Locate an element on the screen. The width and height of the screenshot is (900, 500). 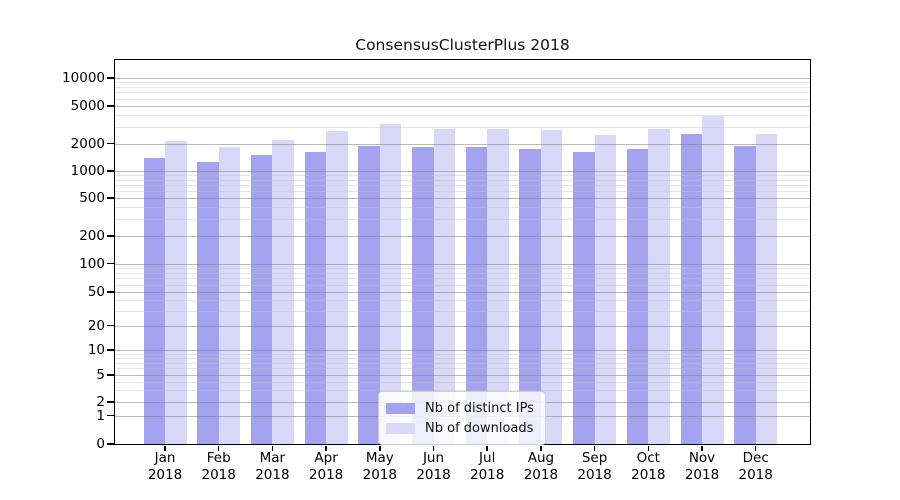
legend-swatch-downloads is located at coordinates (400, 428).